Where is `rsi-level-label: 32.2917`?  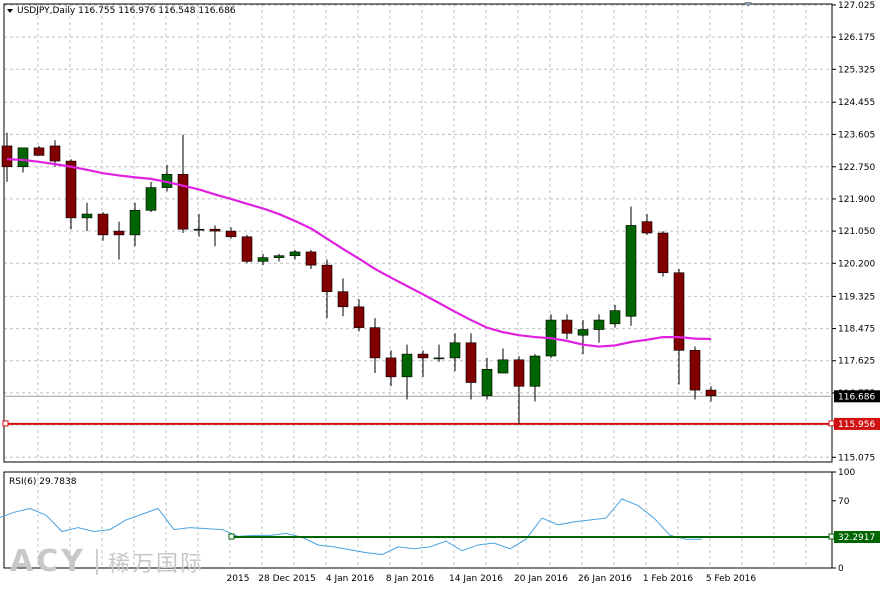 rsi-level-label: 32.2917 is located at coordinates (856, 538).